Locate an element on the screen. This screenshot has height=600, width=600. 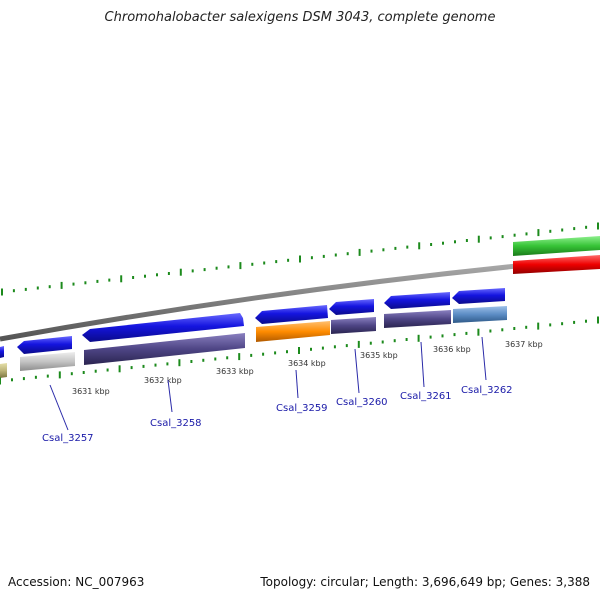
lower-tick-track is located at coordinates (299, 350).